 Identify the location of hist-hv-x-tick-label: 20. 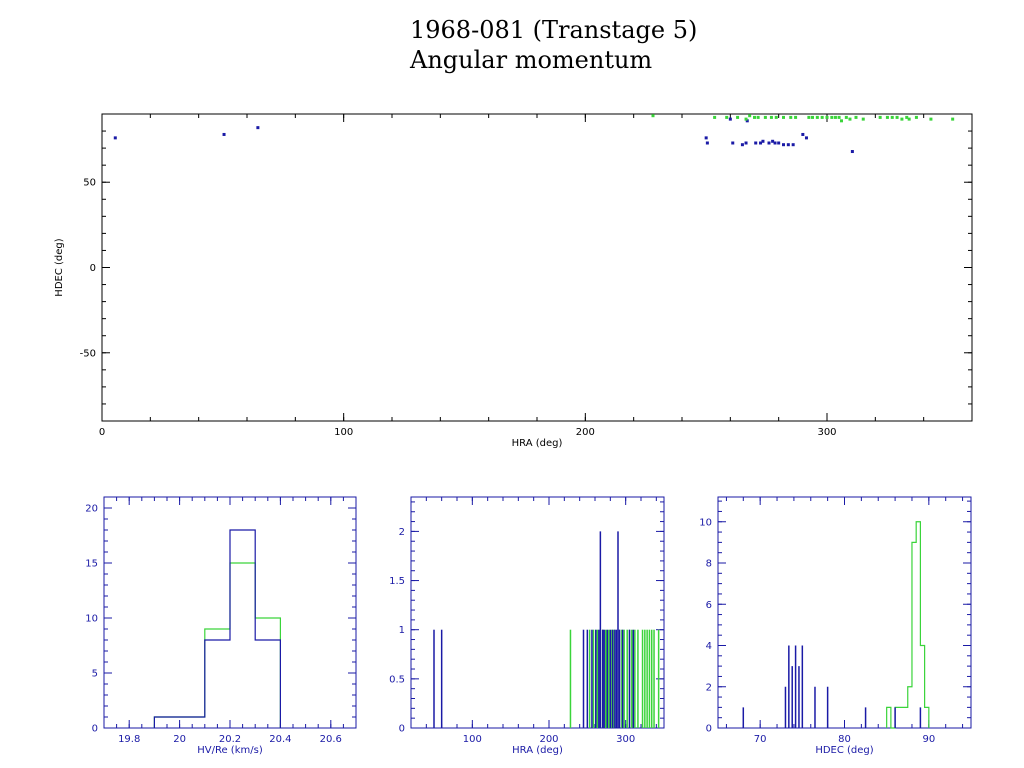
(179, 739).